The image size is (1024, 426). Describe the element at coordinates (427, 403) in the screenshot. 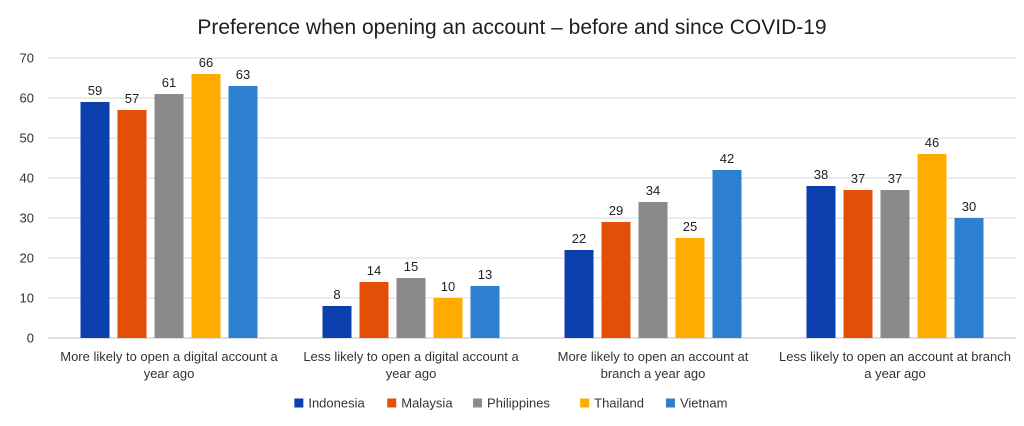

I see `legend-label: Malaysia` at that location.